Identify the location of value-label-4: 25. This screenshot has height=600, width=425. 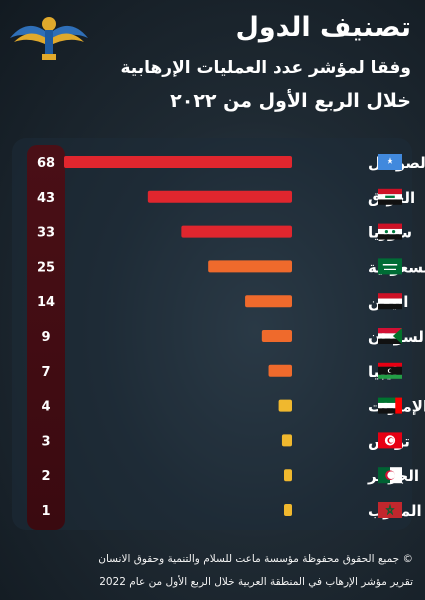
(46, 267).